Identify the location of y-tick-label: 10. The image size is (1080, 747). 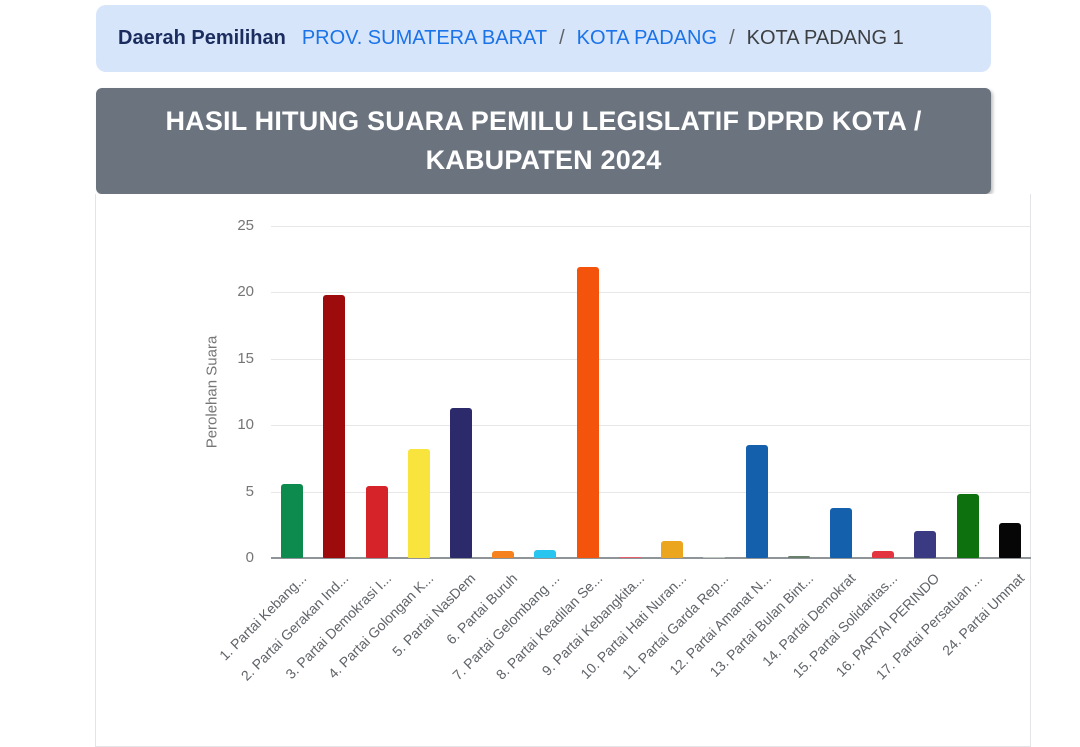
(245, 425).